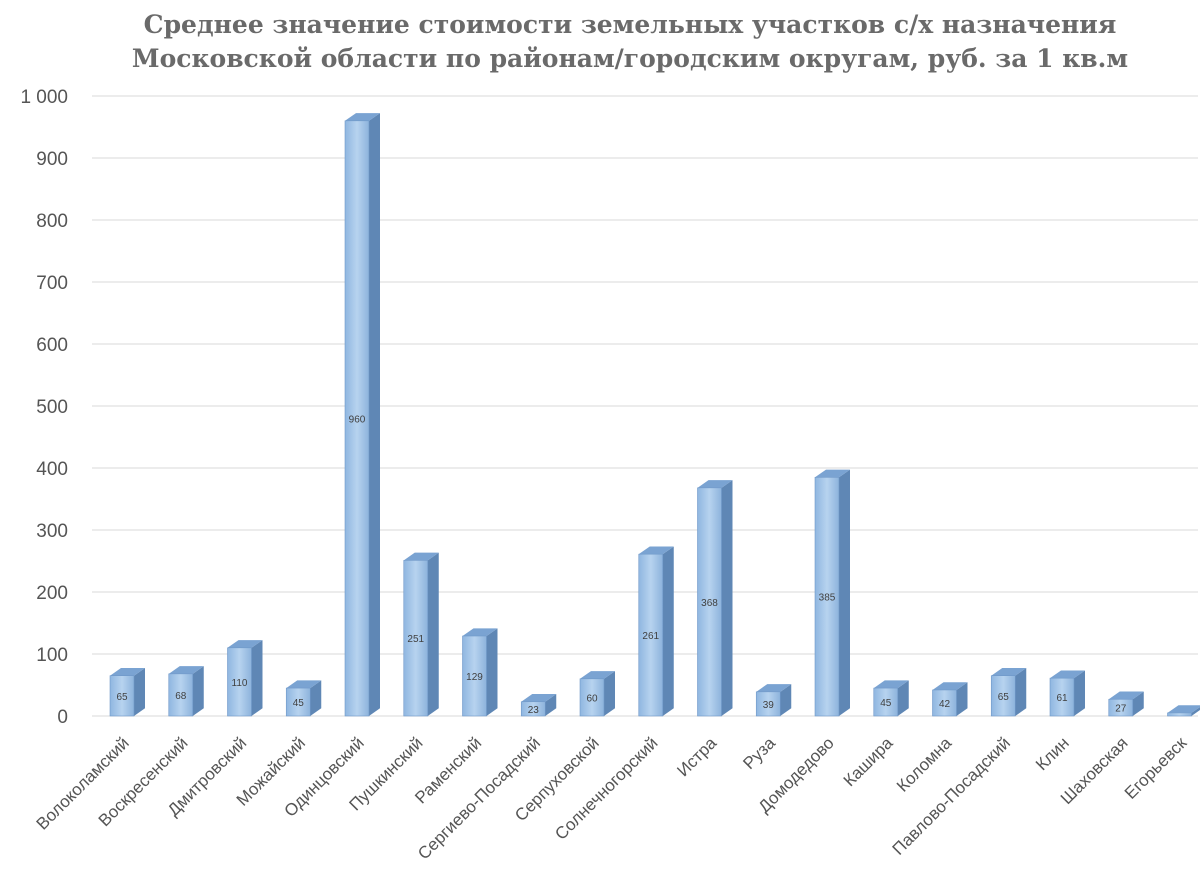 The image size is (1200, 883). I want to click on x-tick-label: Коломна, so click(924, 764).